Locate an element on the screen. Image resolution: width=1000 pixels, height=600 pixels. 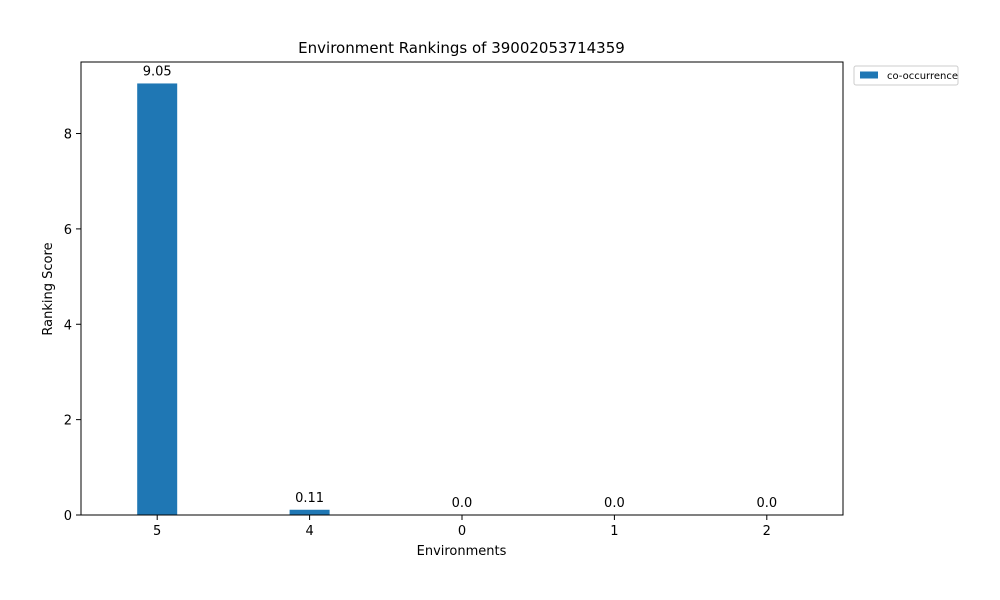
bar-value-label: 0.11 is located at coordinates (309, 498).